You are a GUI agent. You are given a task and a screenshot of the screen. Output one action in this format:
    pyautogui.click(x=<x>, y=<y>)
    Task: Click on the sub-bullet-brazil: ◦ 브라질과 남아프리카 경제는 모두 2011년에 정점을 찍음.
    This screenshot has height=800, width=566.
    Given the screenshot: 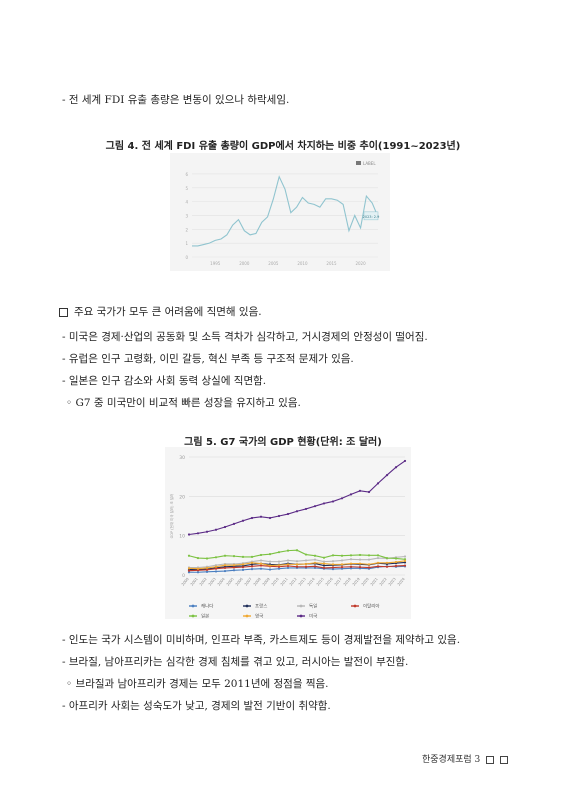 What is the action you would take?
    pyautogui.click(x=197, y=684)
    